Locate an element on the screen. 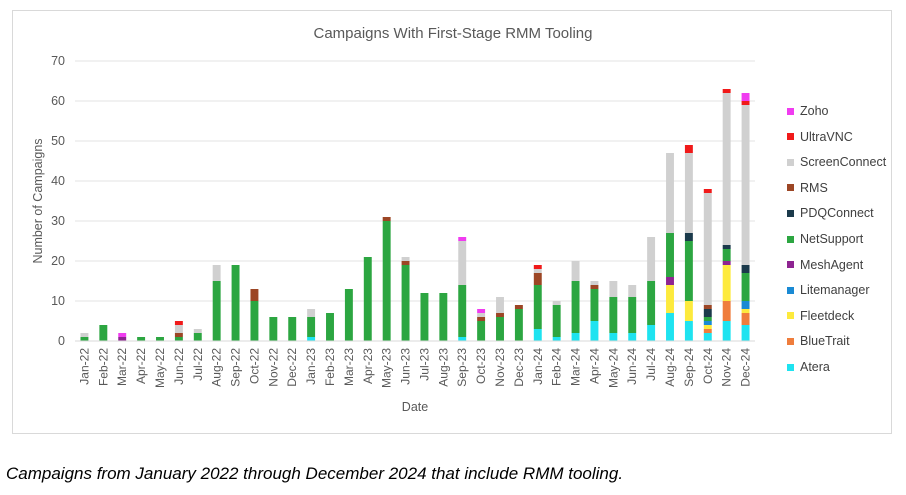 This screenshot has width=906, height=495. legend-item-atera: Atera is located at coordinates (808, 367).